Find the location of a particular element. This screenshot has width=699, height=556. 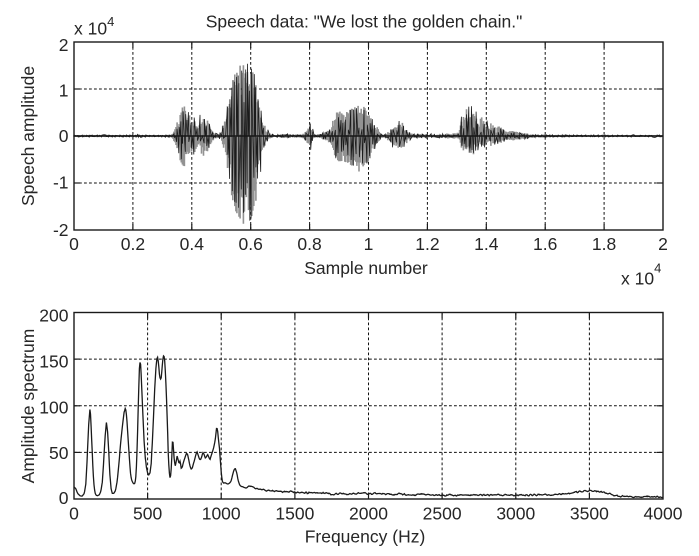

svg-text: 100 is located at coordinates (53, 407).